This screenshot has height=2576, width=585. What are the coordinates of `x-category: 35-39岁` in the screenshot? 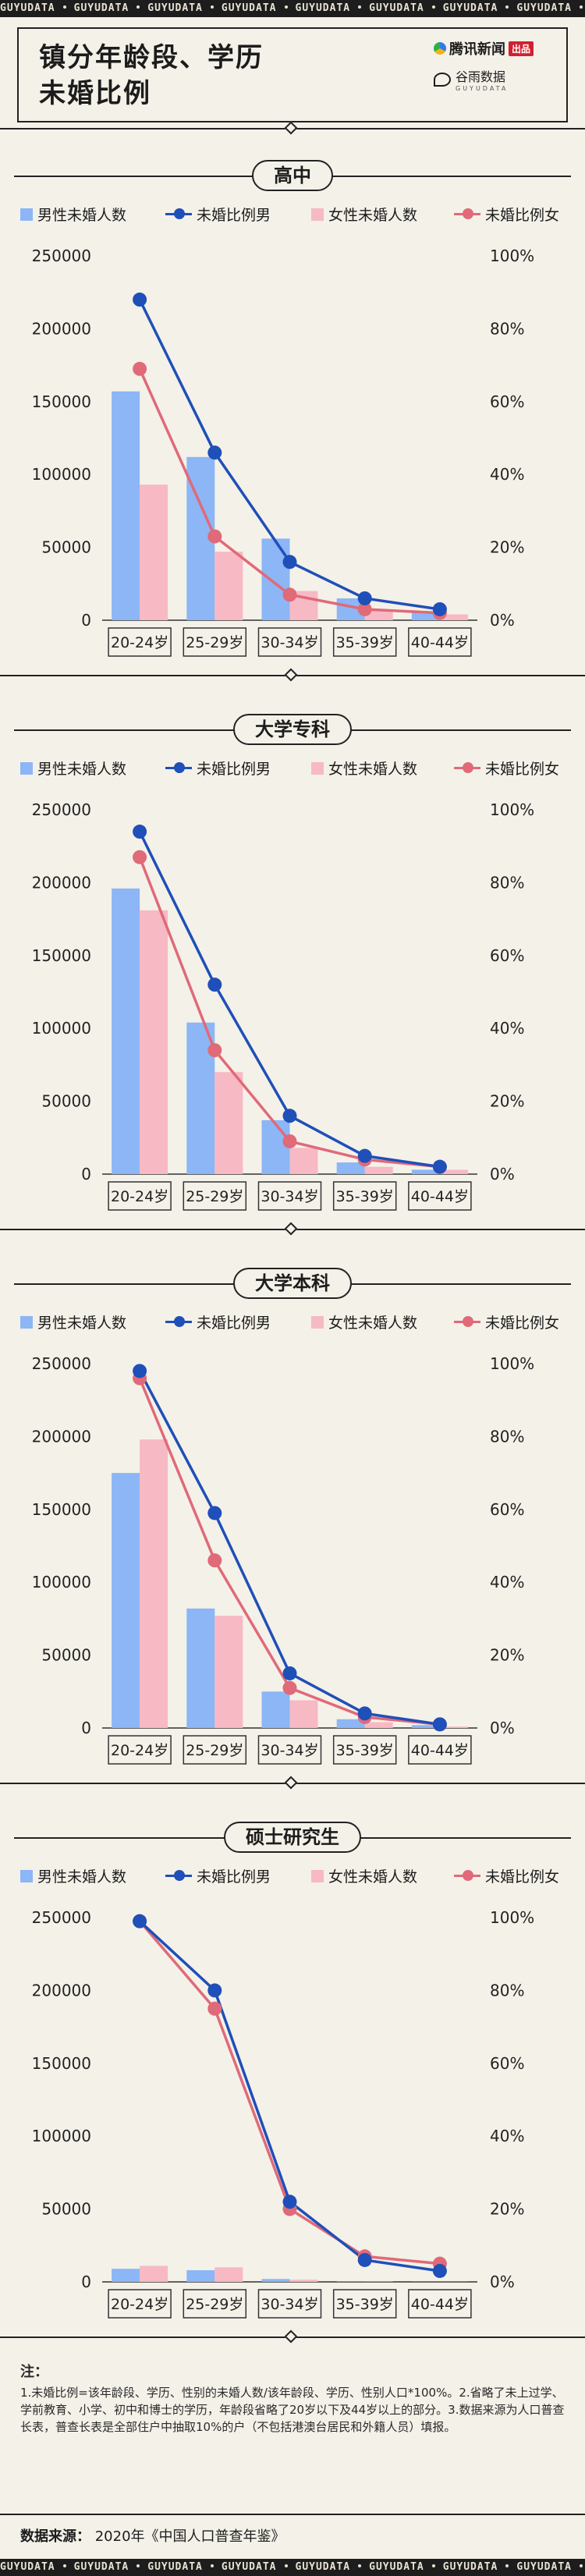 It's located at (364, 1196).